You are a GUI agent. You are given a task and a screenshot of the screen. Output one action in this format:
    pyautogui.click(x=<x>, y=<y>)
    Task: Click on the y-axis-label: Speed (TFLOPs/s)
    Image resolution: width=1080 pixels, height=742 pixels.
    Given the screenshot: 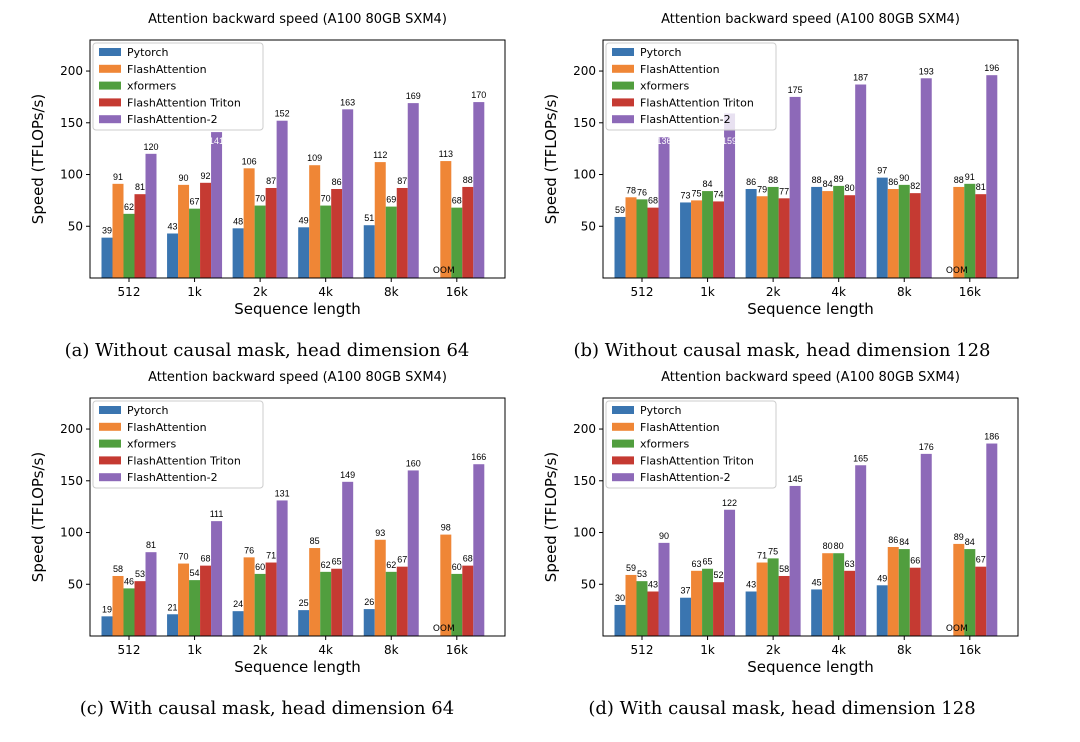 What is the action you would take?
    pyautogui.click(x=38, y=517)
    